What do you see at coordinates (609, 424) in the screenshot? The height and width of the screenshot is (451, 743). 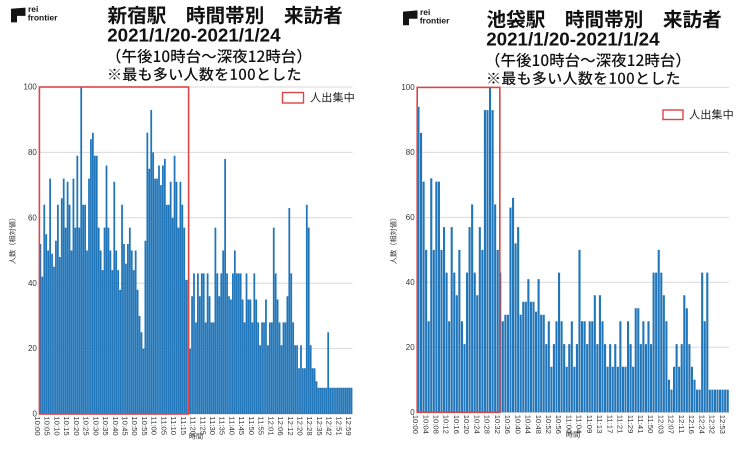 I see `svg-text: 11:17` at bounding box center [609, 424].